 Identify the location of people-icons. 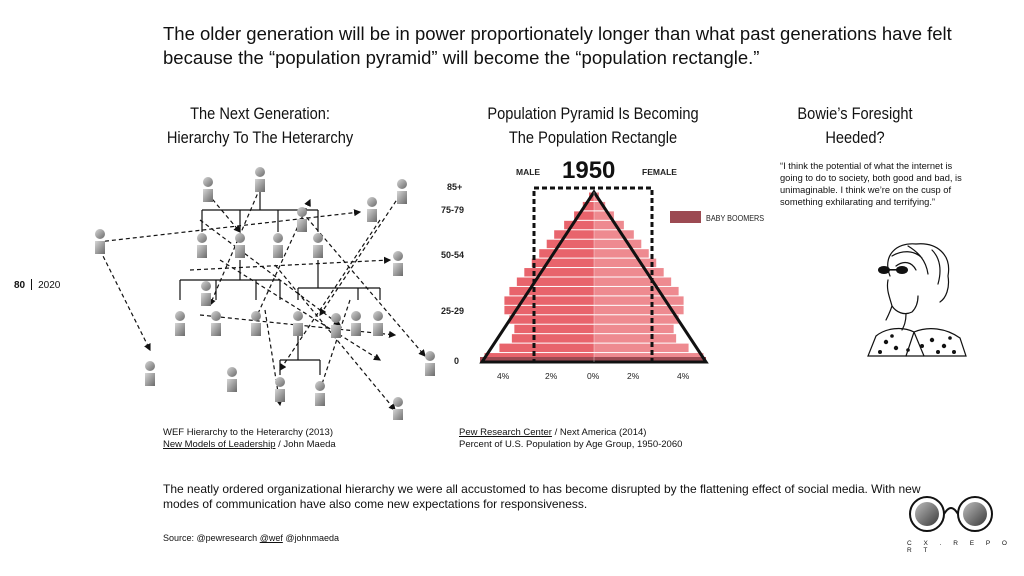
(265, 293).